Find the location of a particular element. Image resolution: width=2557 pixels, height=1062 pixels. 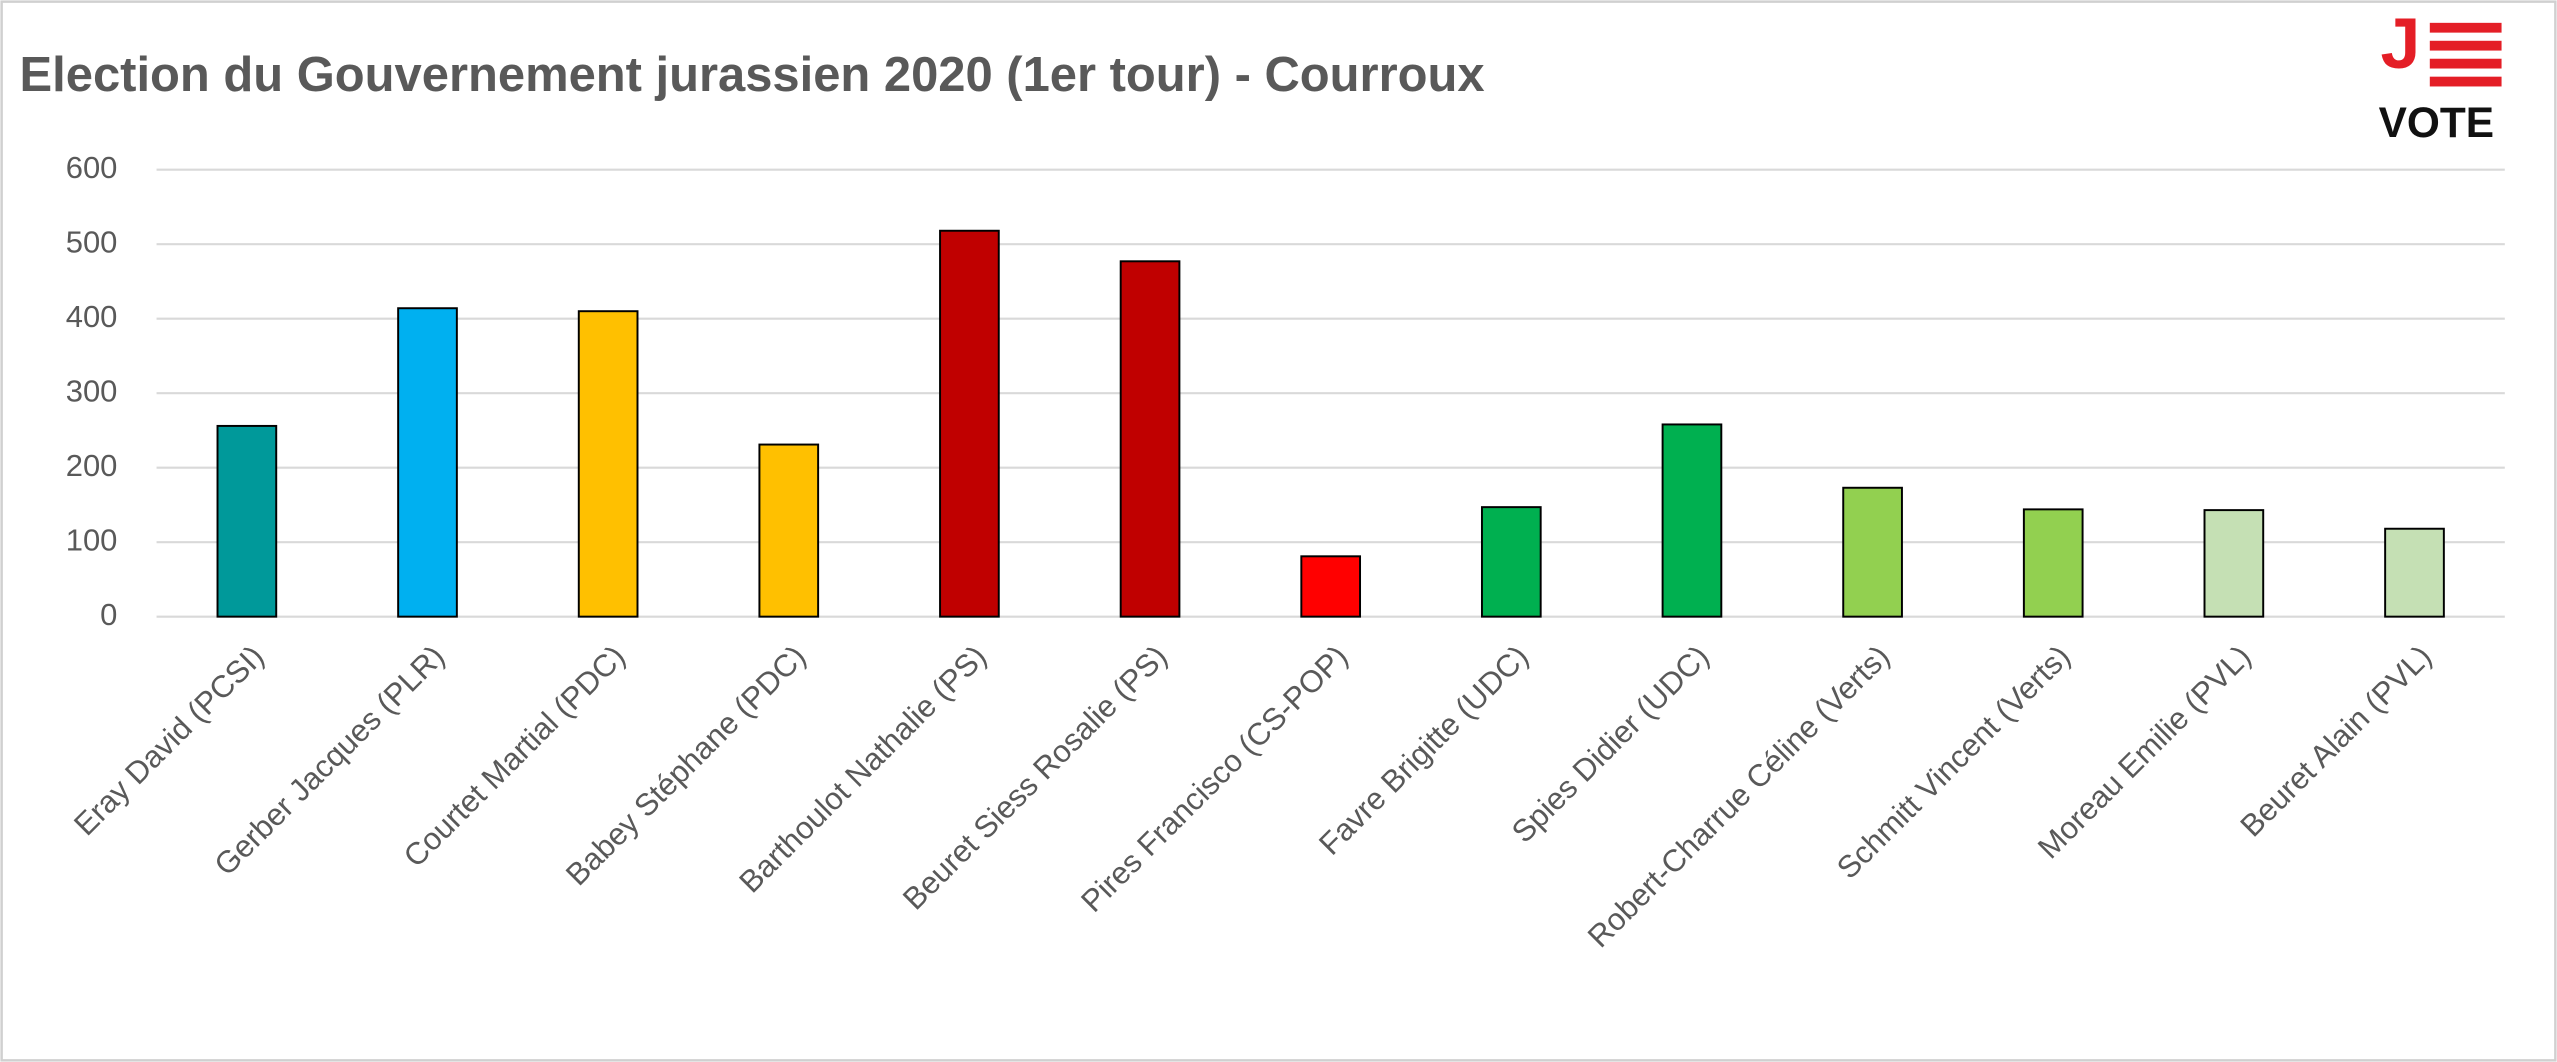

logo: J VOTE is located at coordinates (2440, 75).